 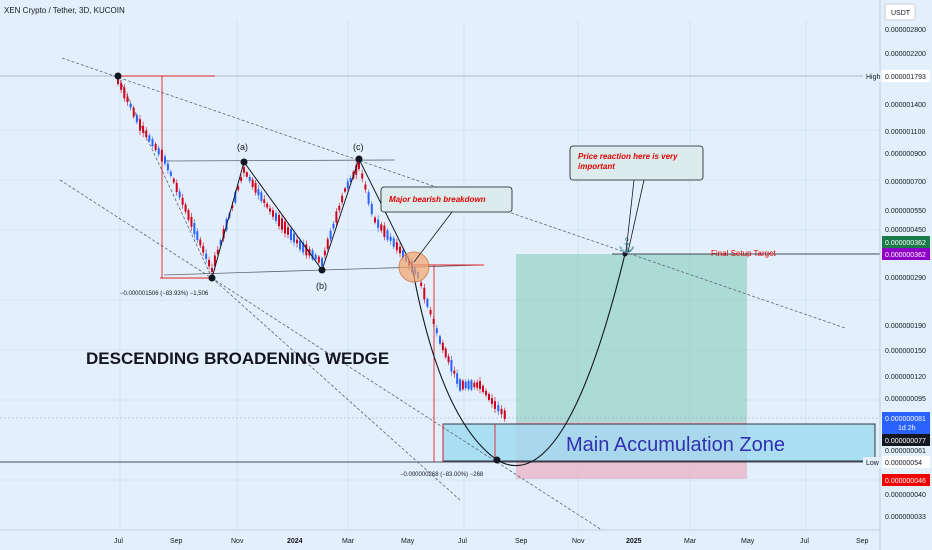 What do you see at coordinates (903, 463) in the screenshot?
I see `svg-text: 0.00000054` at bounding box center [903, 463].